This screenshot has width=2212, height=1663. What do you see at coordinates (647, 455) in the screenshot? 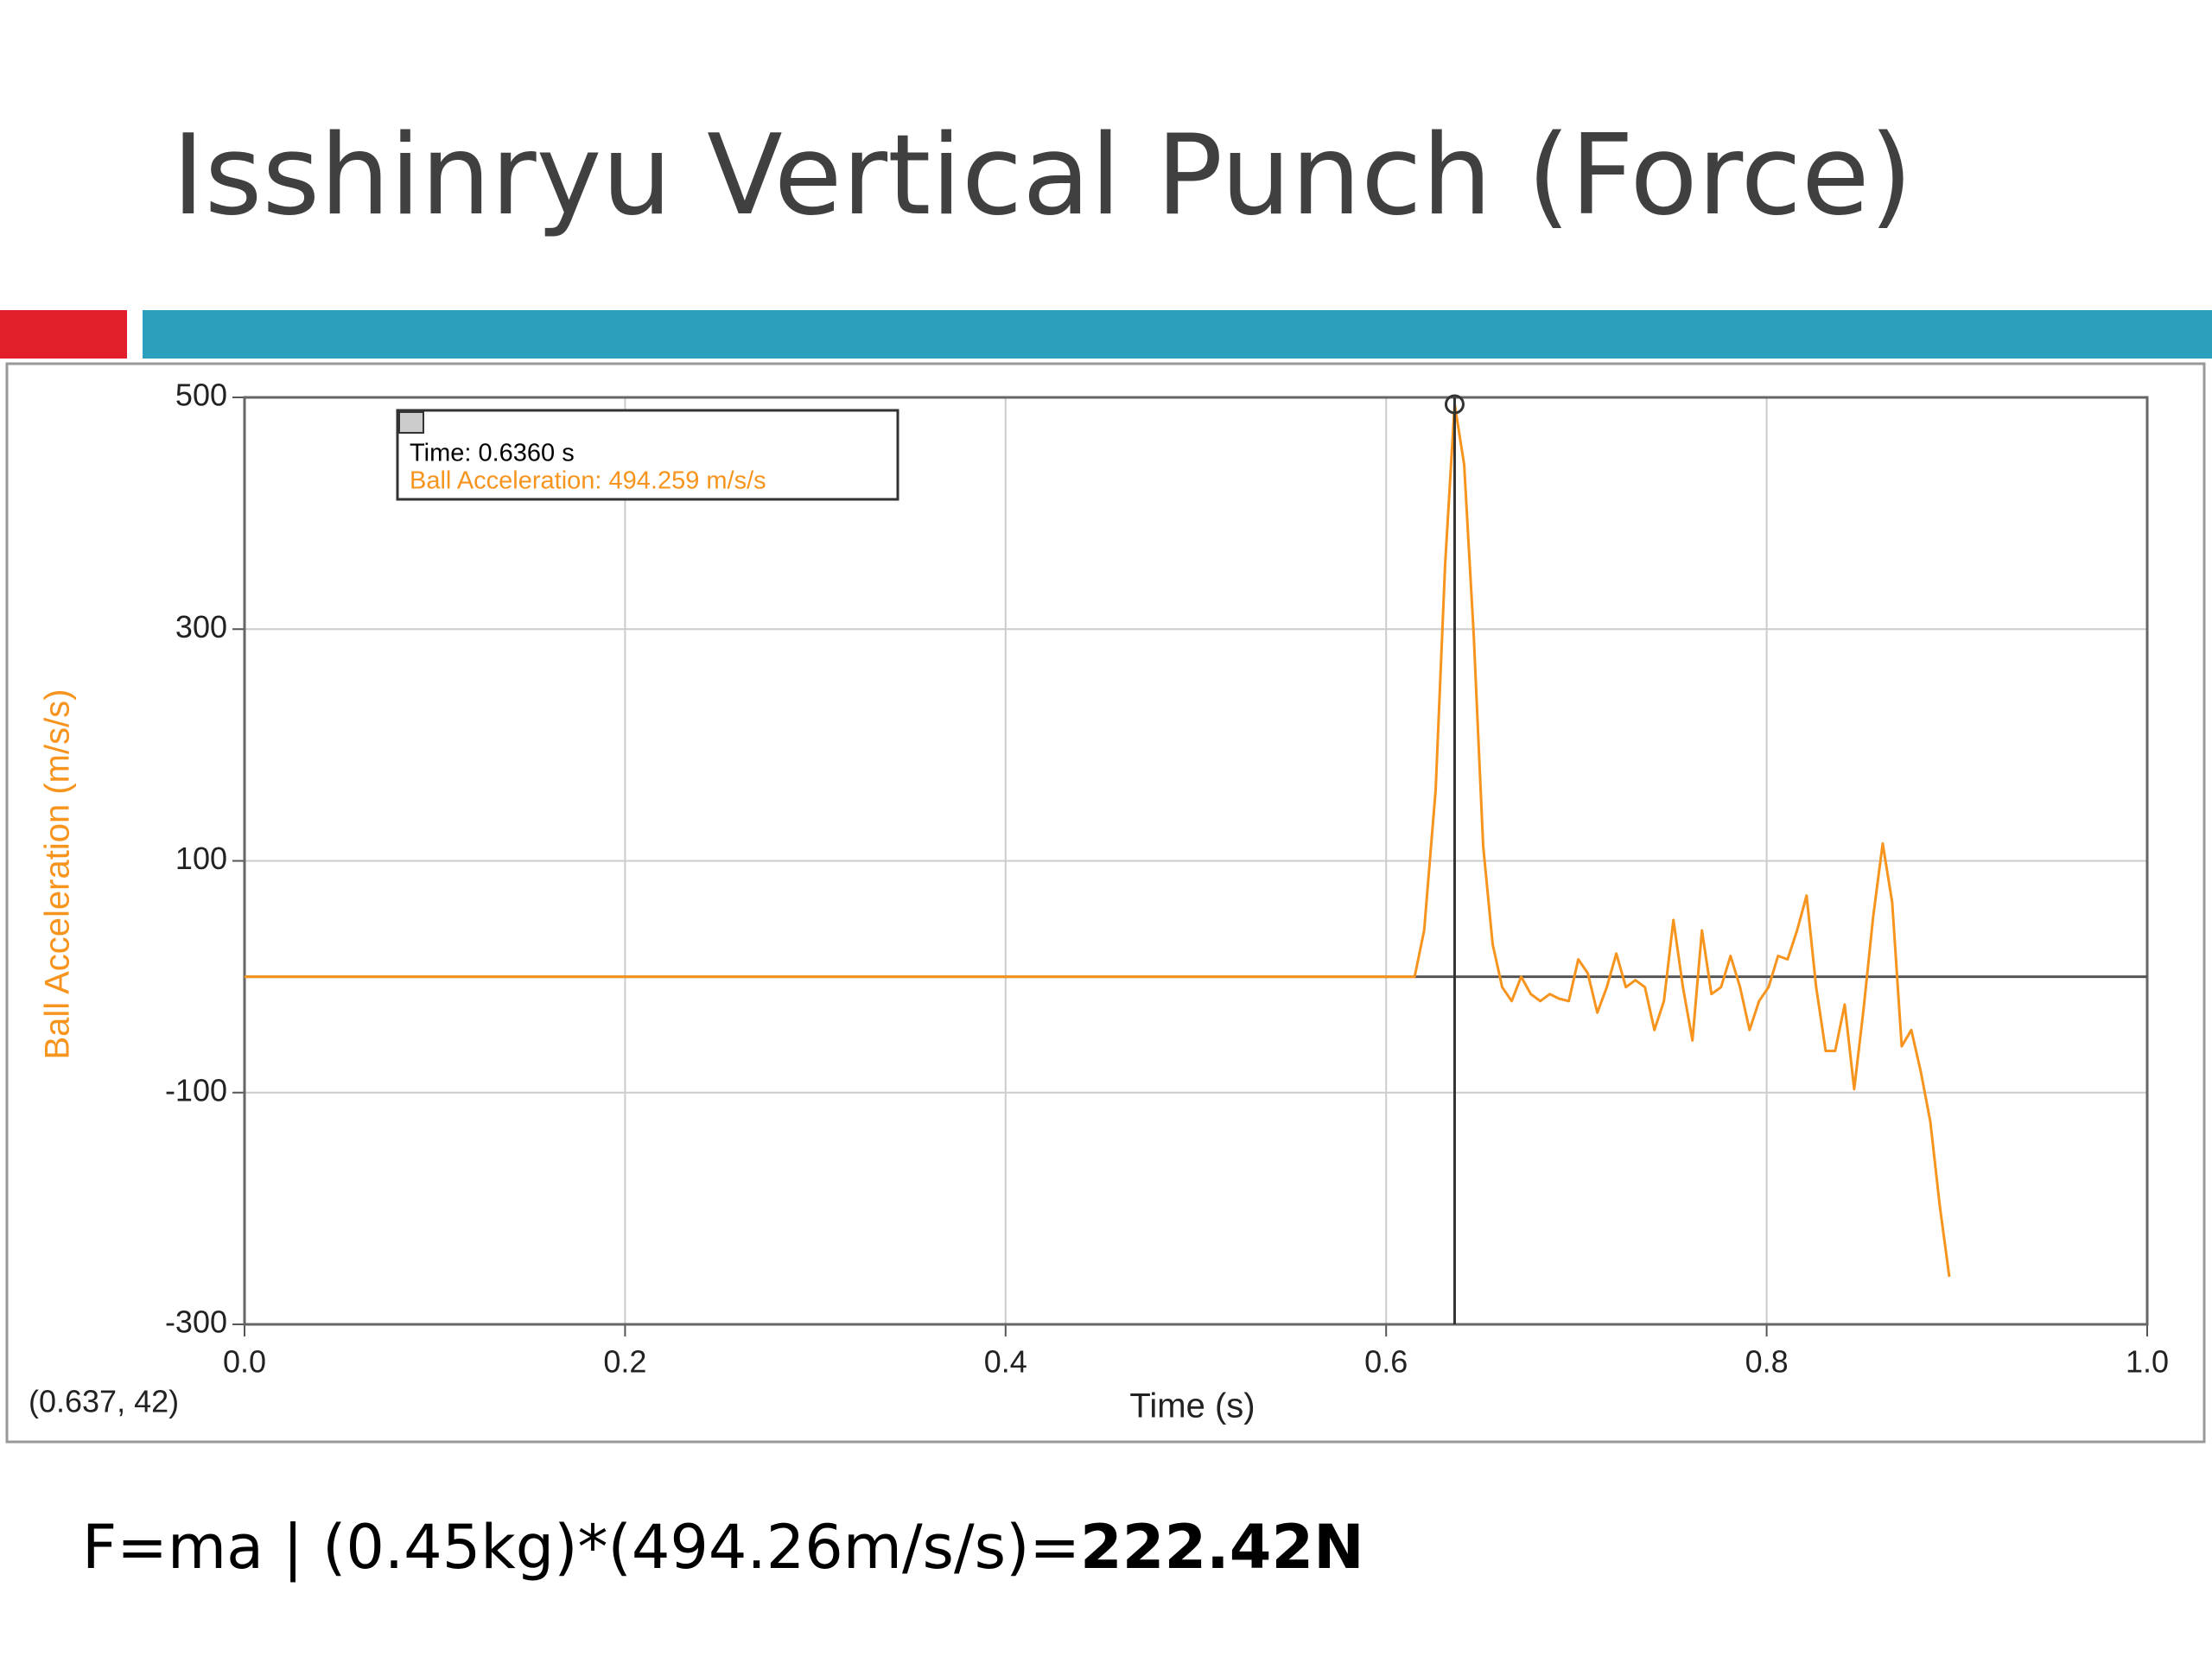
I see `tooltip-box` at bounding box center [647, 455].